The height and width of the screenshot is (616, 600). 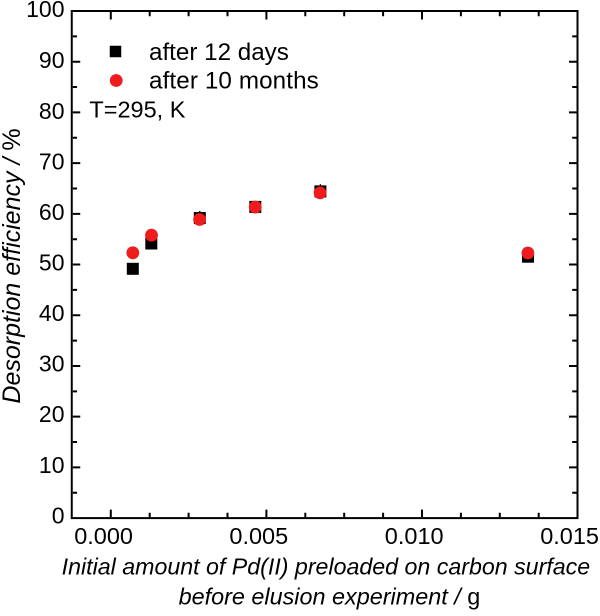 I want to click on svg-text: 70, so click(x=52, y=161).